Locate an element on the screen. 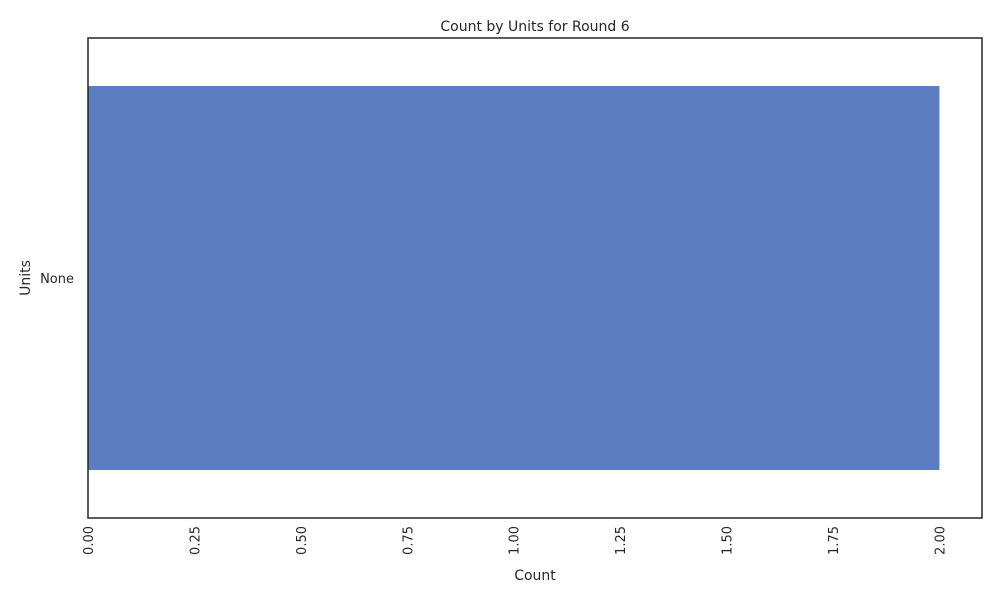  x-tick-label: 0.00 is located at coordinates (89, 540).